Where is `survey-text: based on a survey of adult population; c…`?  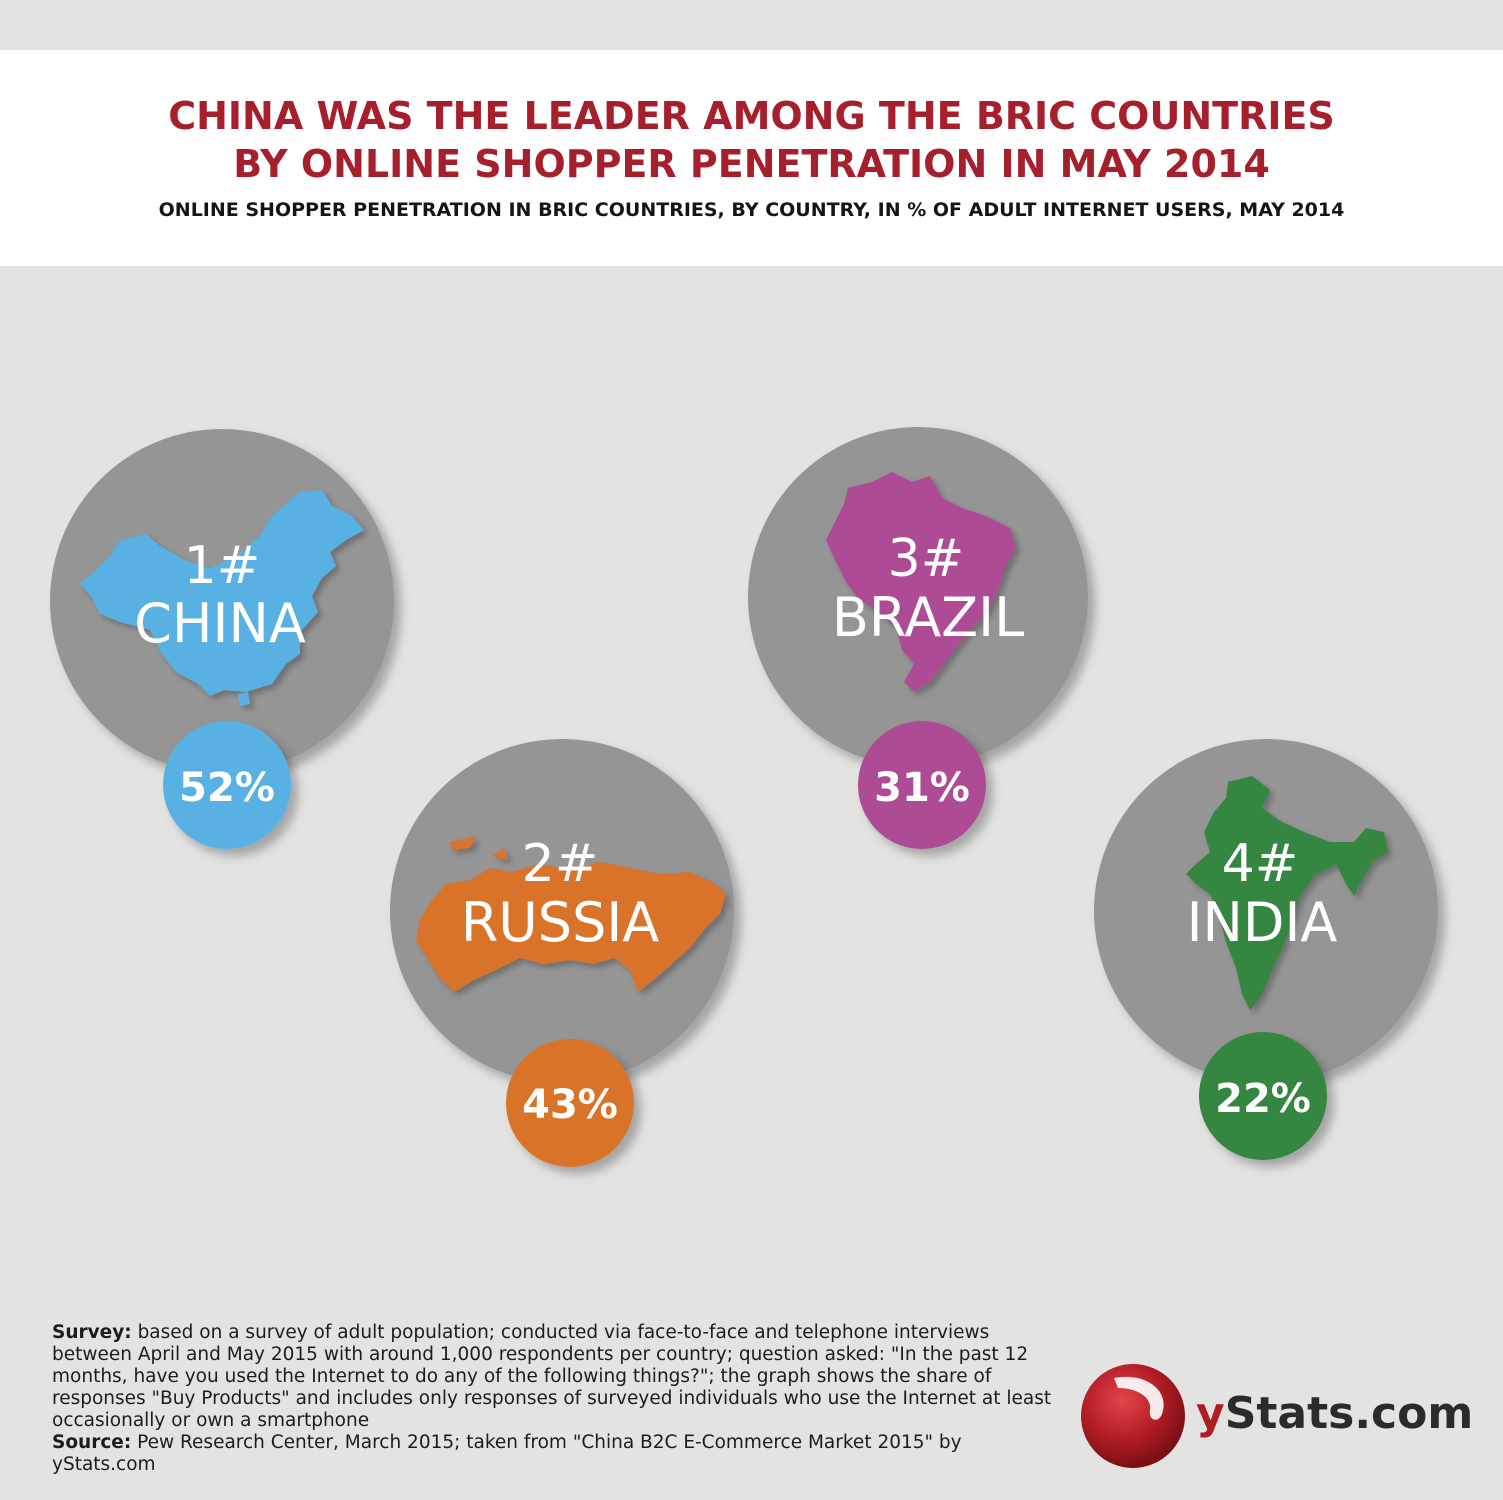
survey-text: based on a survey of adult population; c… is located at coordinates (552, 1376).